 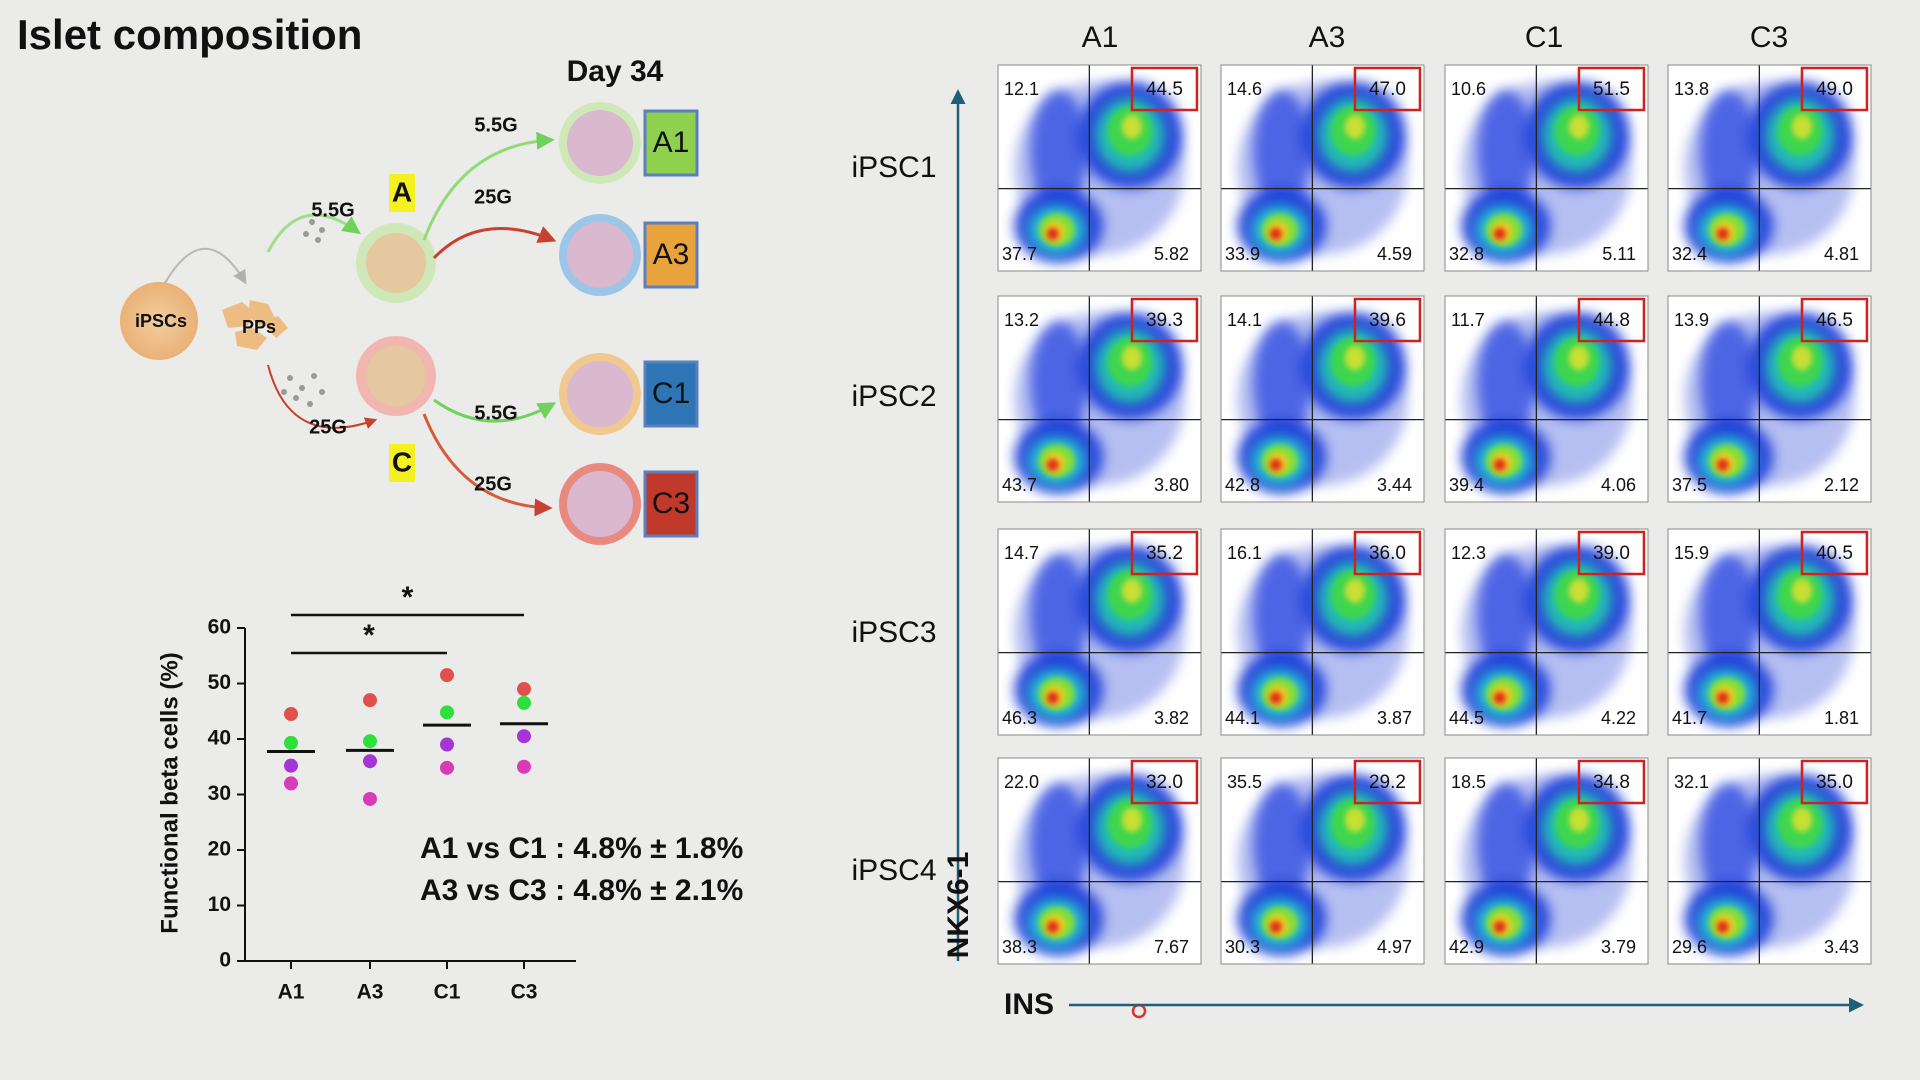 What do you see at coordinates (219, 627) in the screenshot?
I see `y-tick-label: 60` at bounding box center [219, 627].